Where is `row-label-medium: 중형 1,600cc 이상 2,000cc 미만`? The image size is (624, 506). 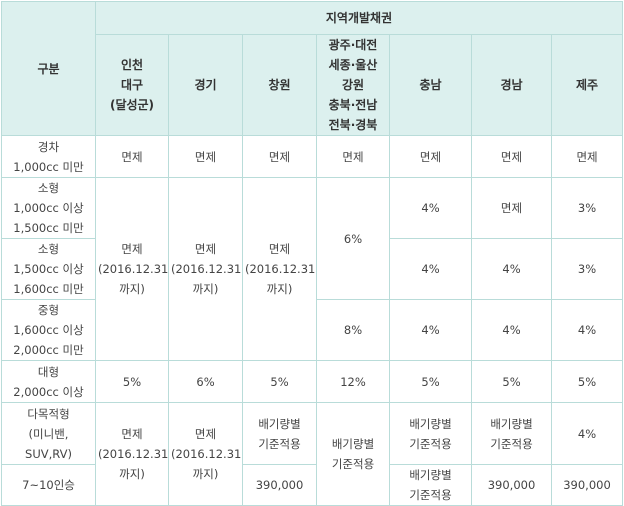
row-label-medium: 중형 1,600cc 이상 2,000cc 미만 is located at coordinates (48, 330).